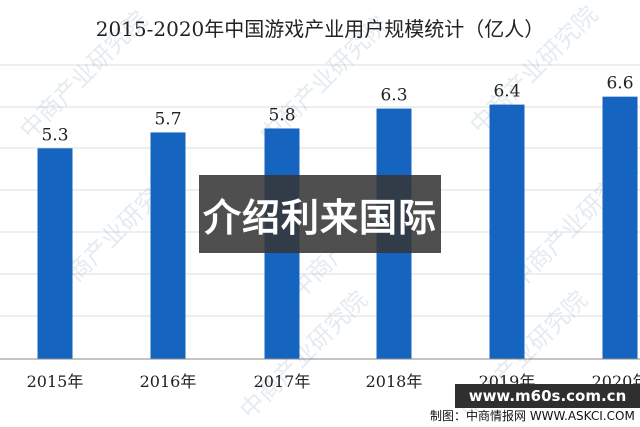 The width and height of the screenshot is (640, 427). Describe the element at coordinates (506, 92) in the screenshot. I see `bar-value-label: 6.4` at that location.